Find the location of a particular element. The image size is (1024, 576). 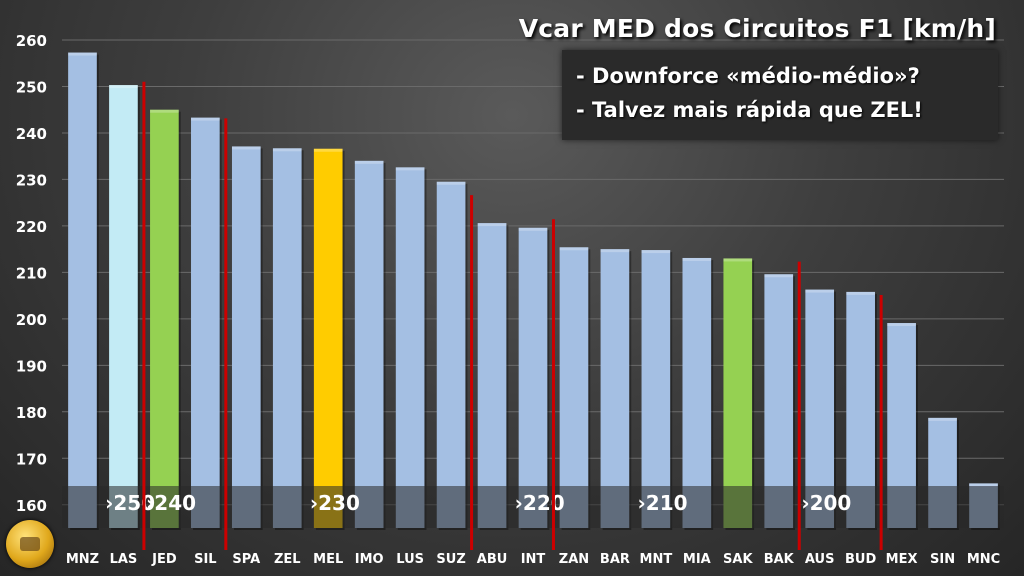

threshold-band: ›250›240 ›230 ›220 ›210 ›200 is located at coordinates (533, 507).